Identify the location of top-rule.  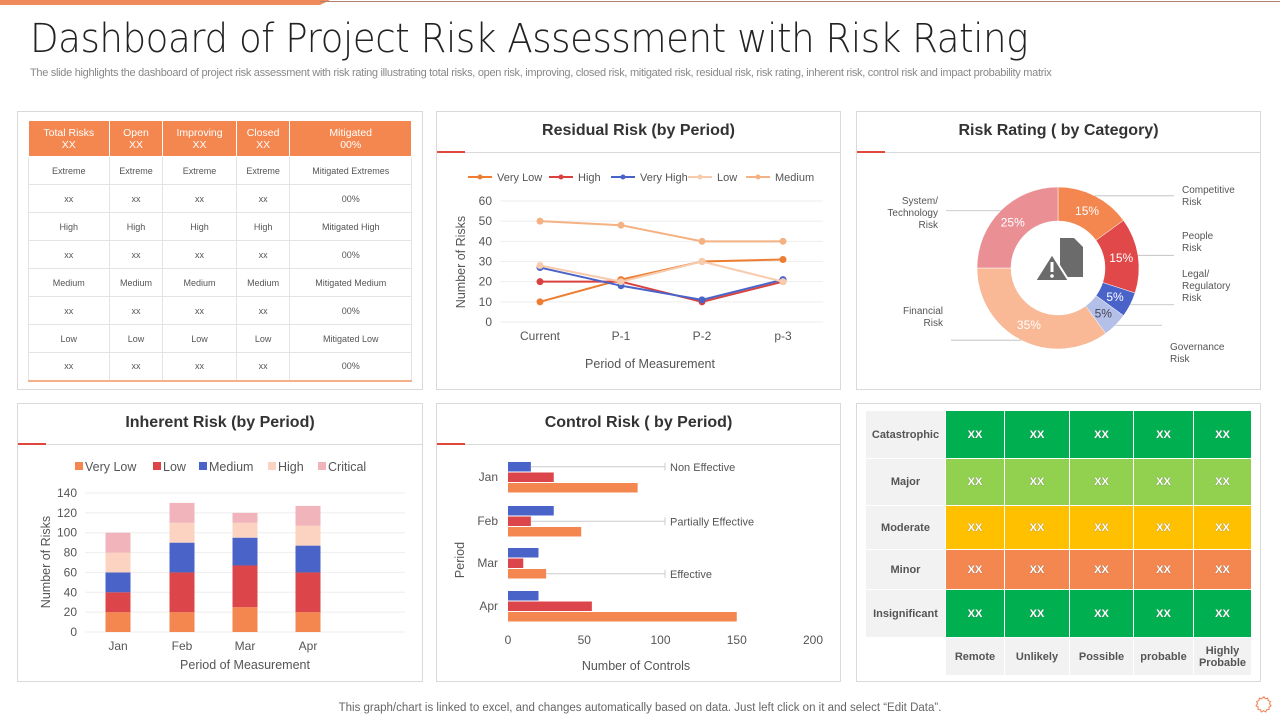
(800, 1).